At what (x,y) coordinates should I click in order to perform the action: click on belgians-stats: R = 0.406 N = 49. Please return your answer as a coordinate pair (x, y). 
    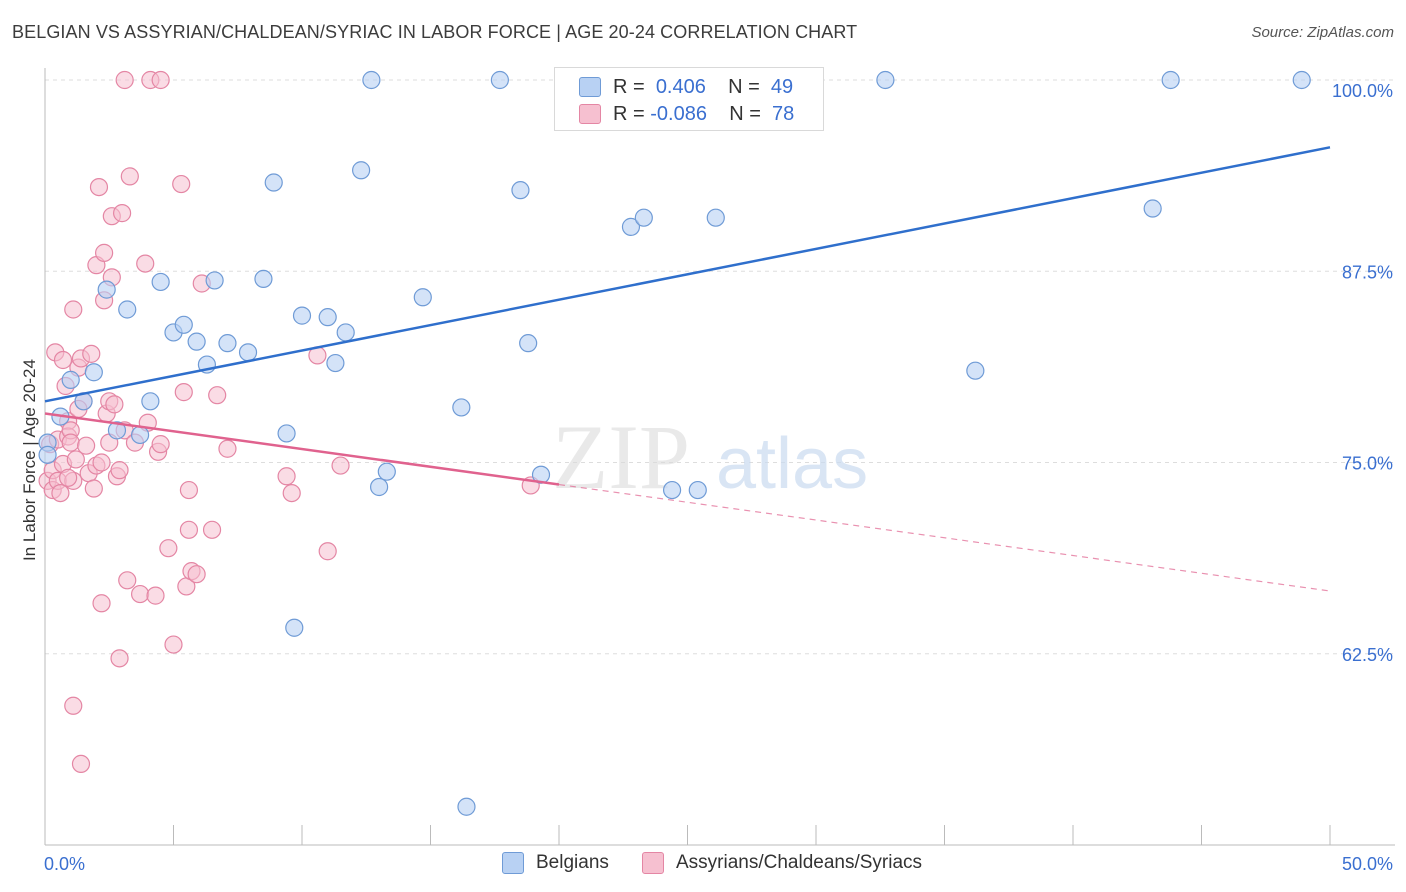
    Looking at the image, I should click on (713, 87).